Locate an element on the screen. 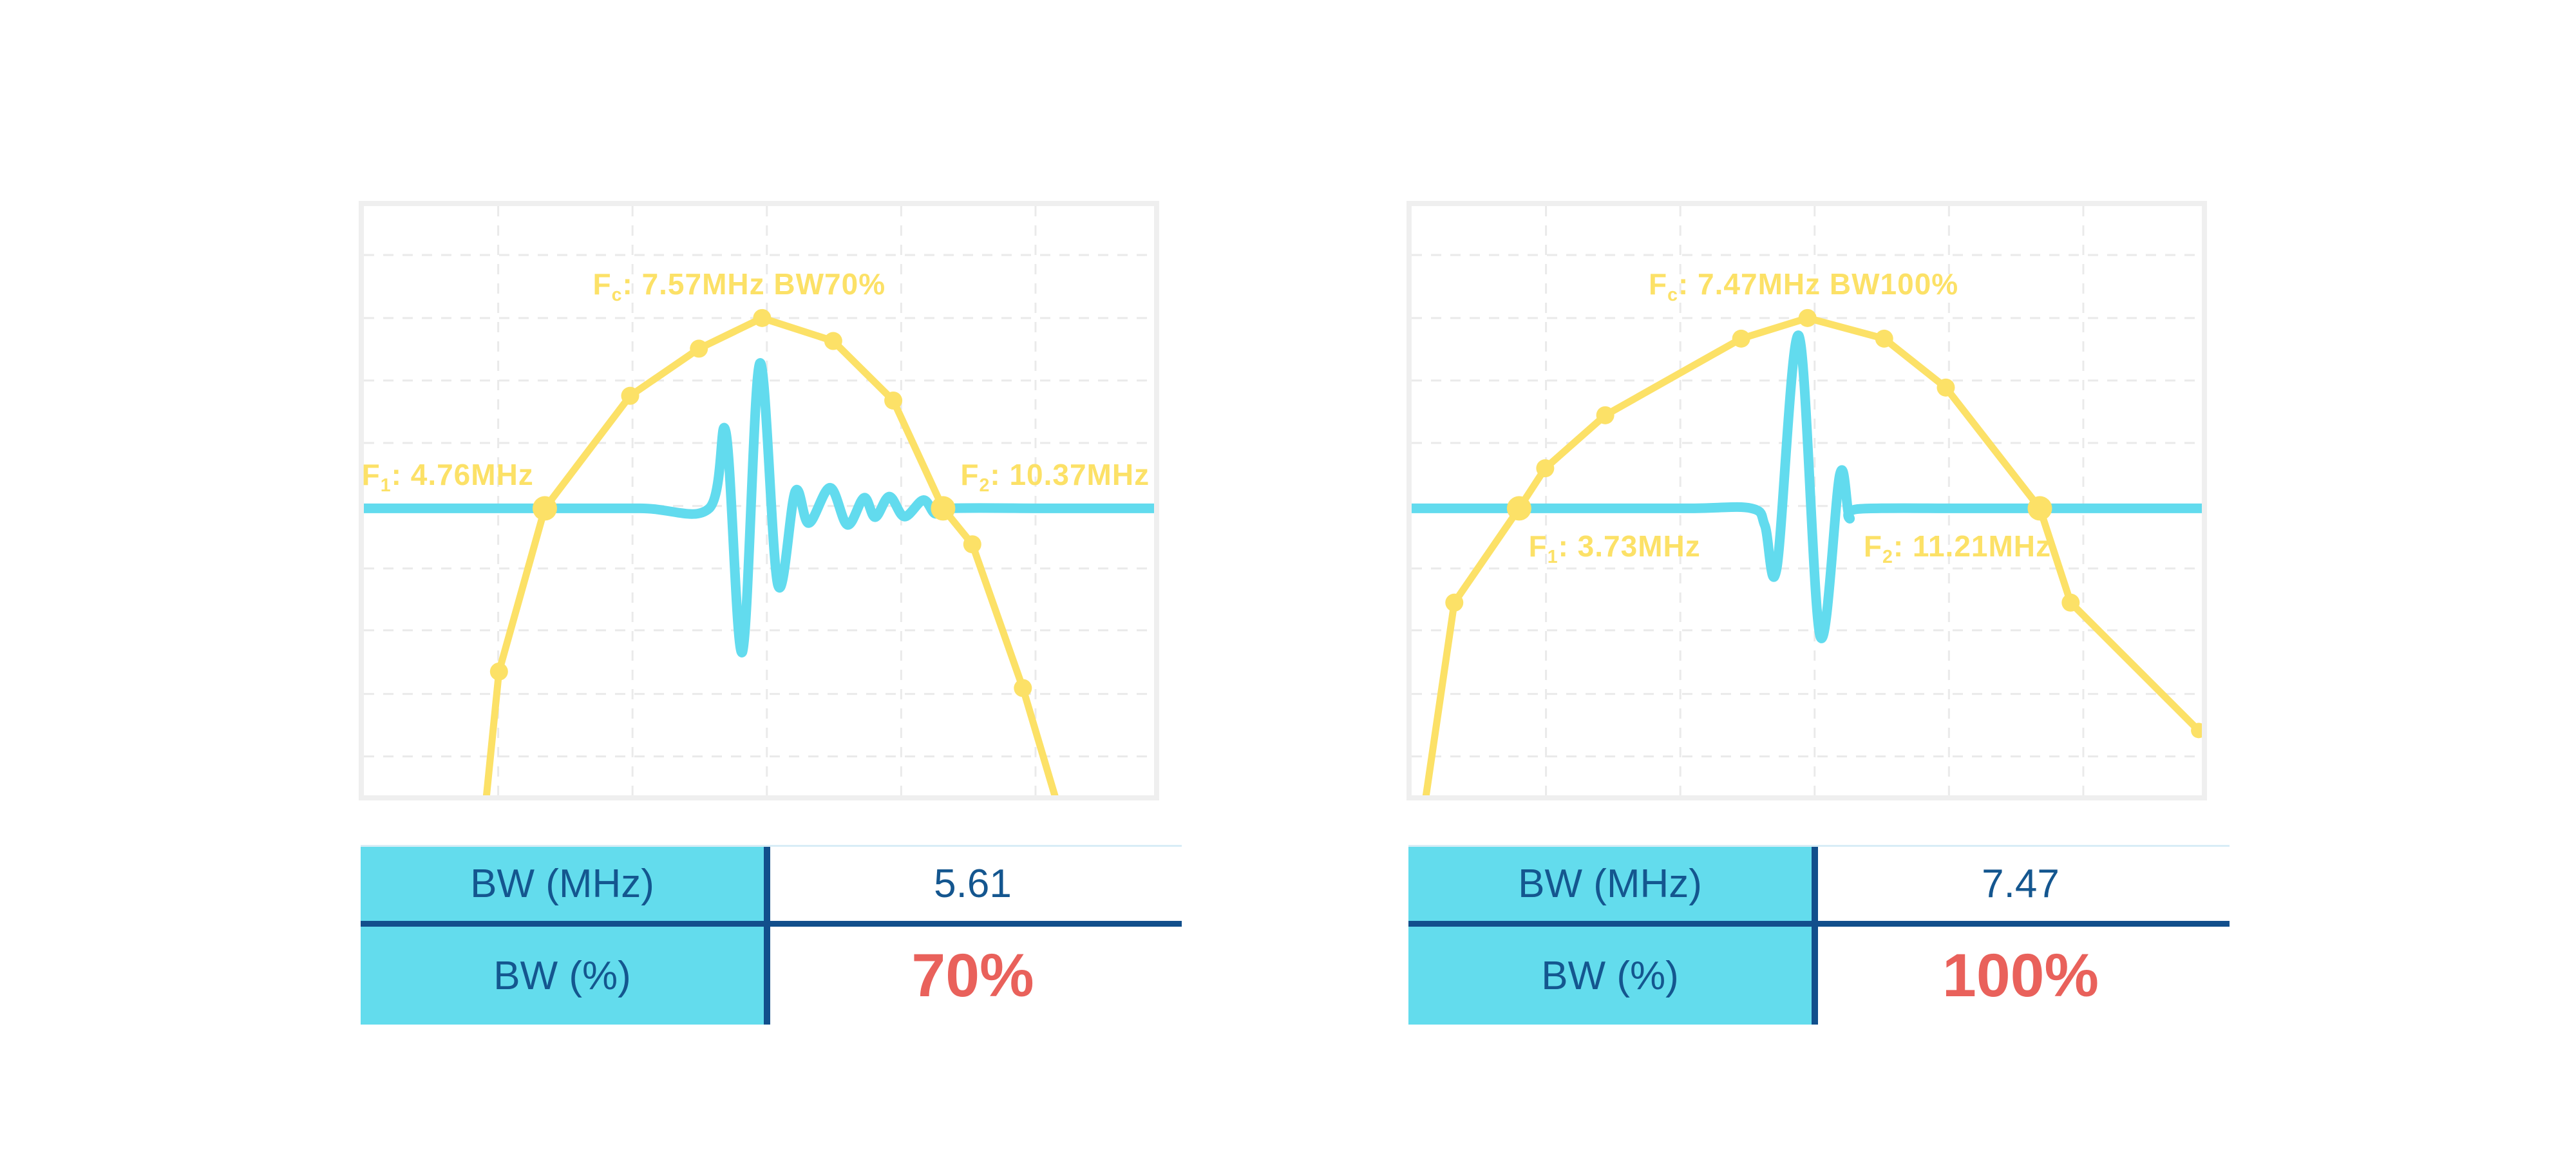  center-frequency-annotation: Fc: 7.47MHz BW100% is located at coordinates (1803, 287).